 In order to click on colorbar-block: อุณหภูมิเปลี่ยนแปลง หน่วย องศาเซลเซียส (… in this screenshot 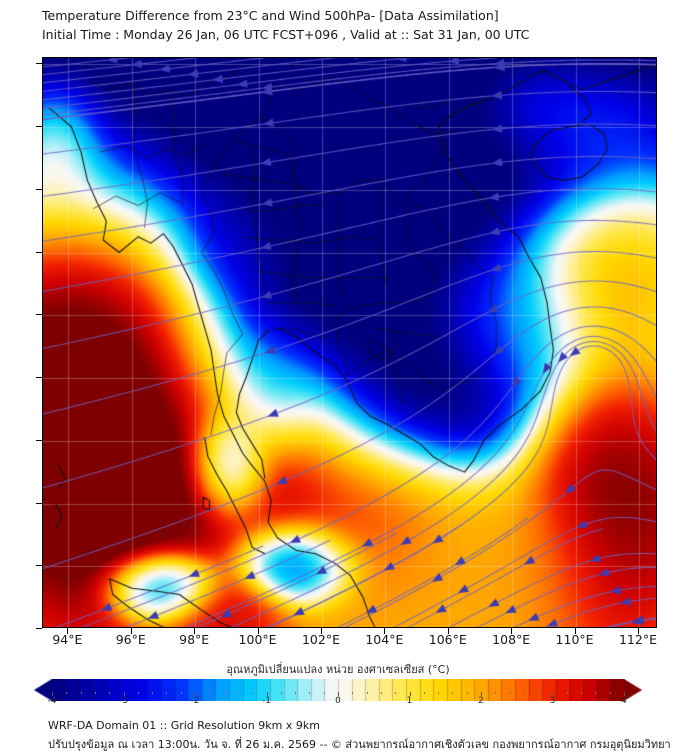, I will do `click(338, 685)`.